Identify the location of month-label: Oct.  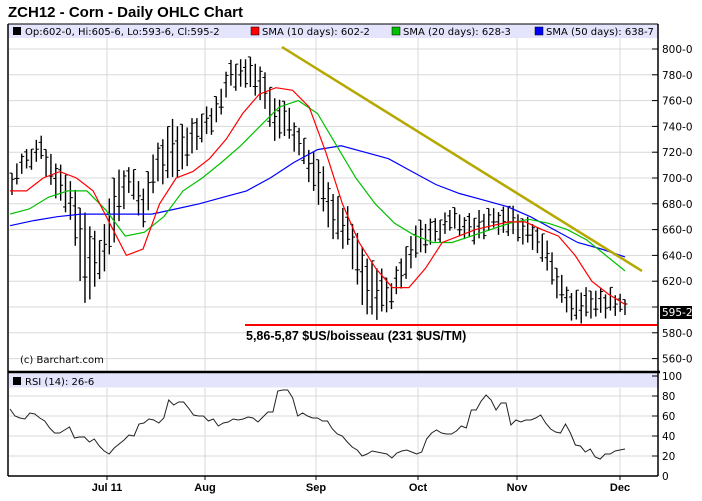
(418, 488).